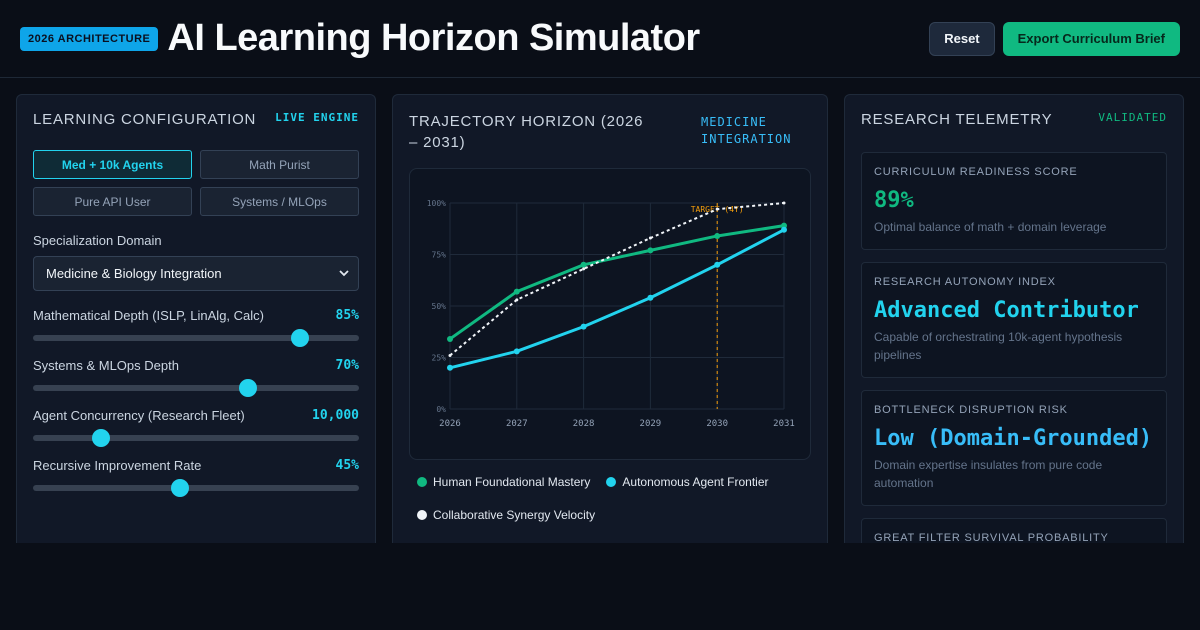 The height and width of the screenshot is (630, 1200). What do you see at coordinates (347, 465) in the screenshot?
I see `slider-value: 45%` at bounding box center [347, 465].